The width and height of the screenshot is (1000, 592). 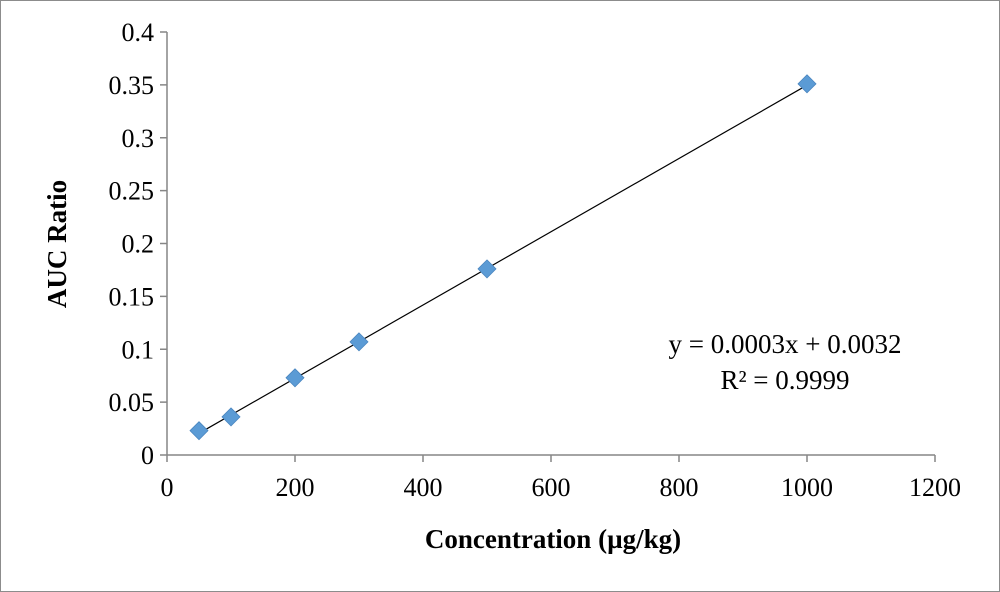 What do you see at coordinates (57, 244) in the screenshot?
I see `y-axis-title: AUC Ratio` at bounding box center [57, 244].